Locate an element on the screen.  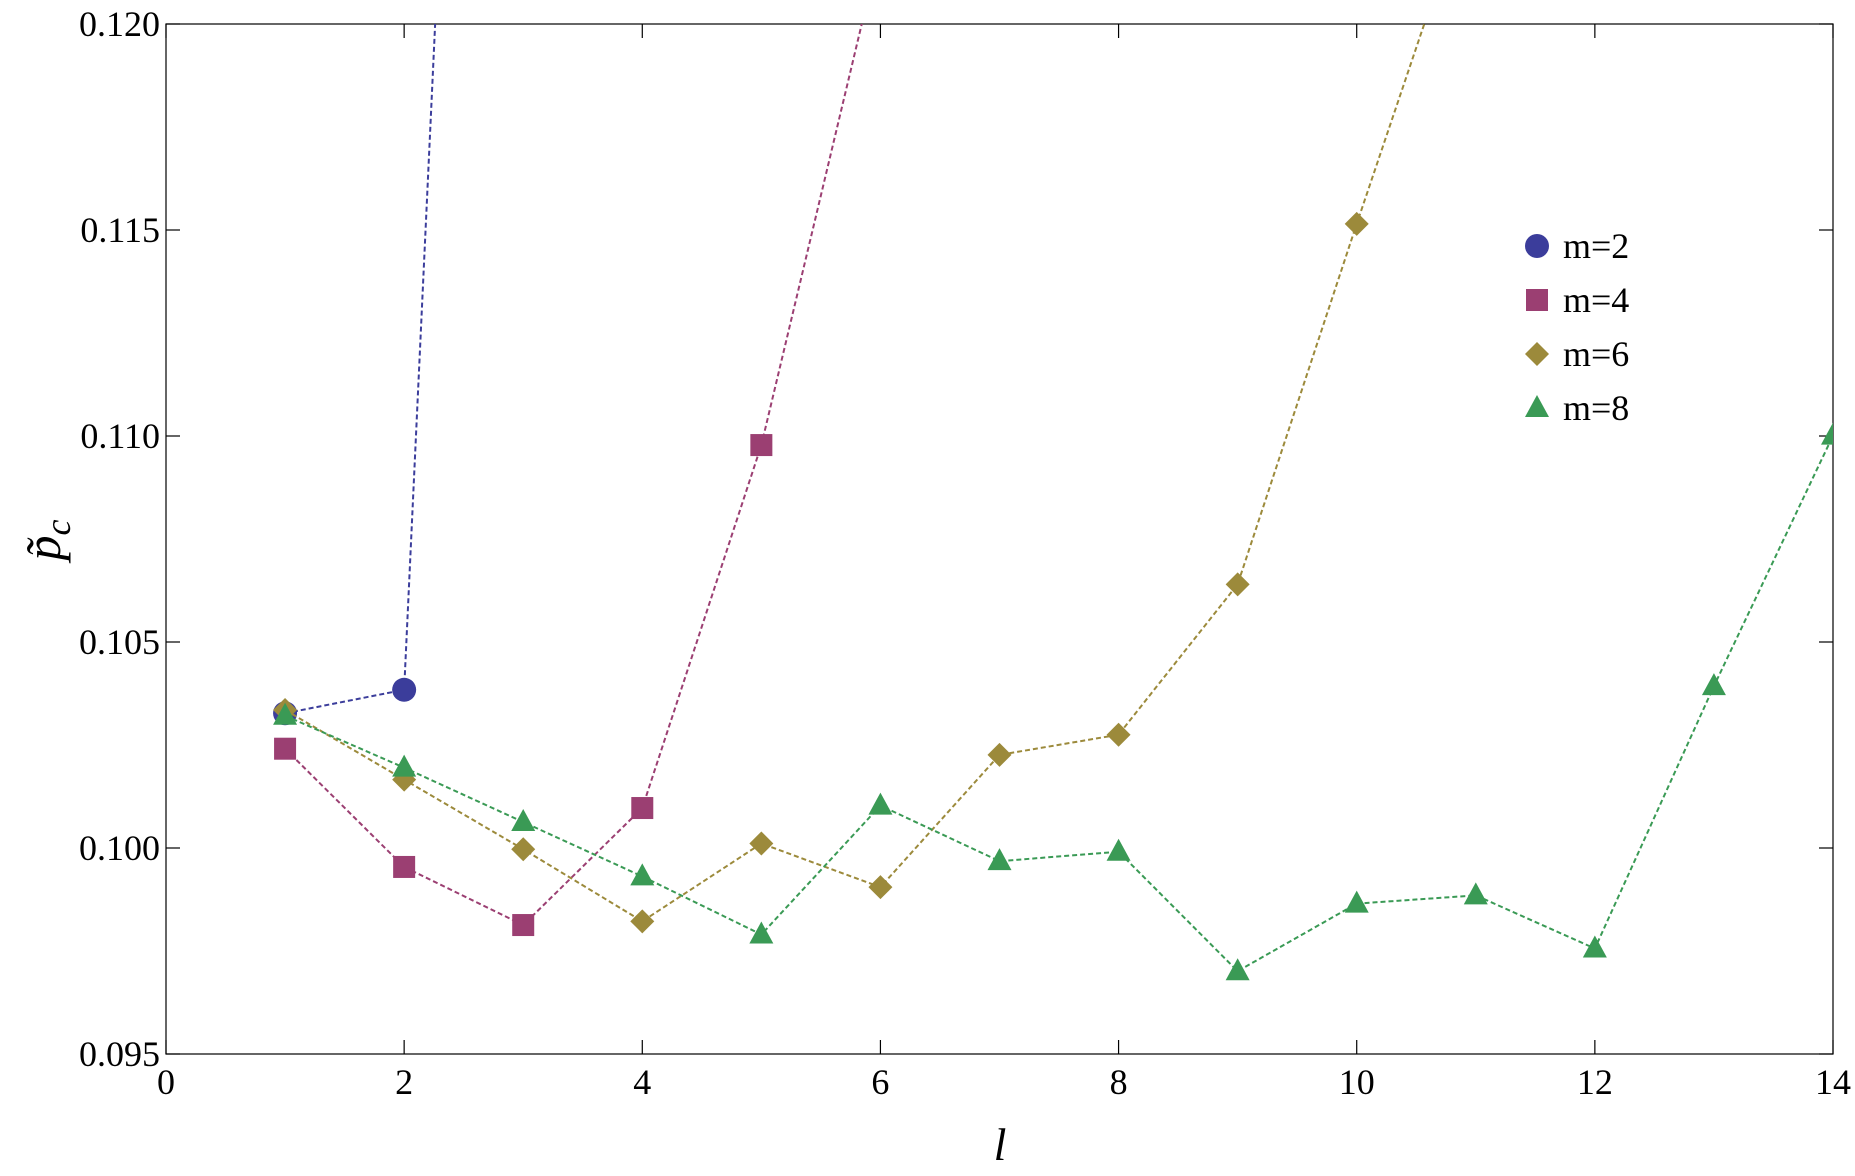
y-tick-label: 0.115 is located at coordinates (120, 230).